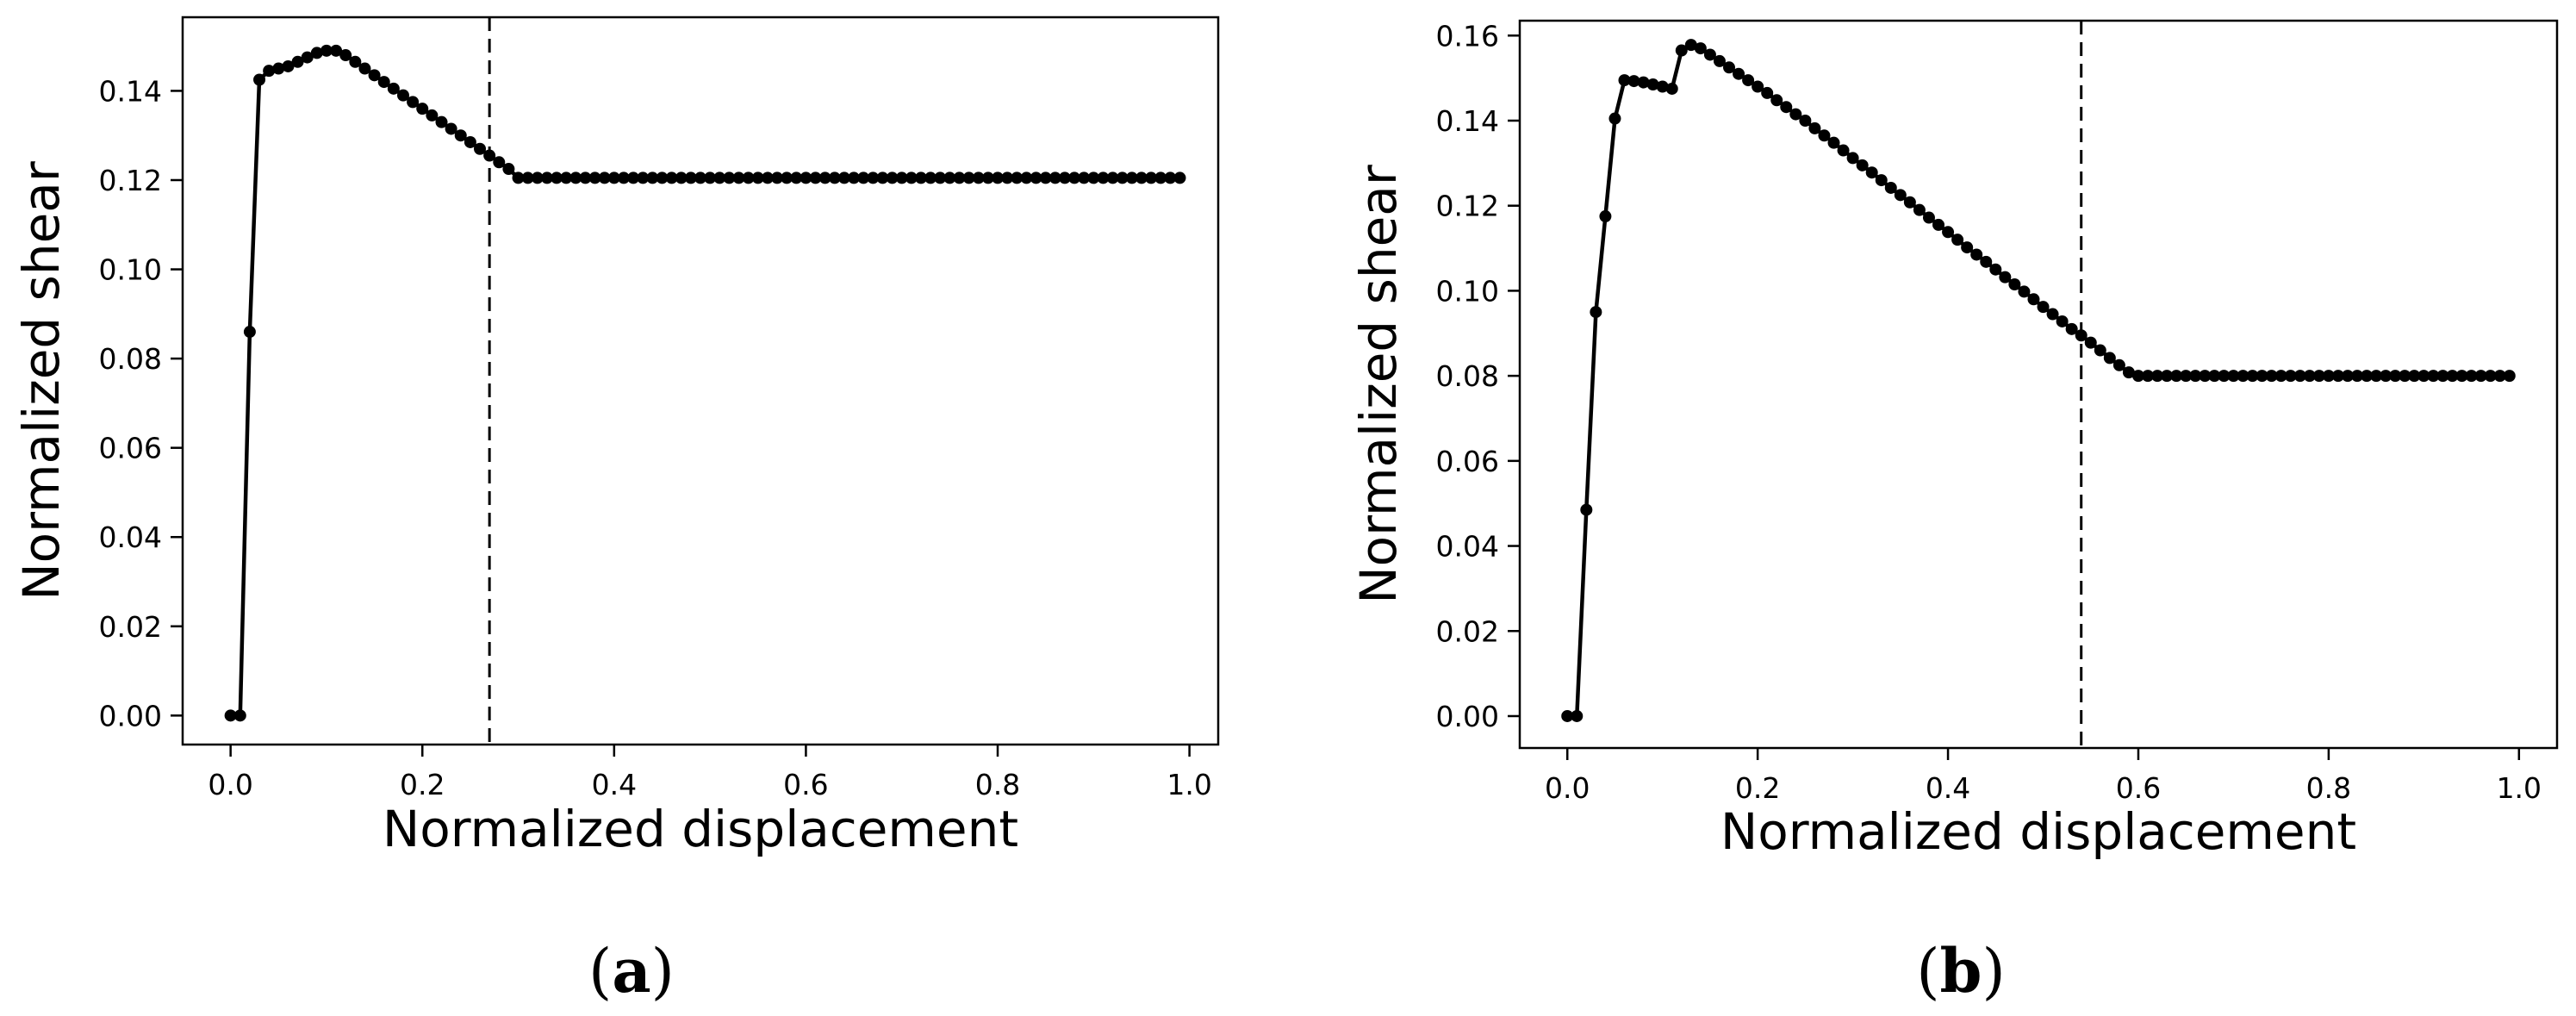  I want to click on x-tick-label: 0.6, so click(806, 784).